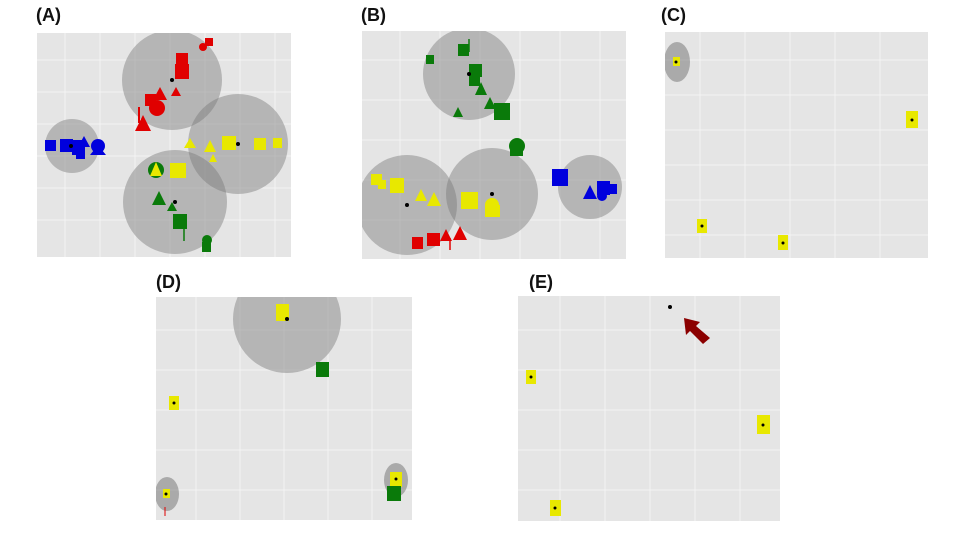 This screenshot has width=960, height=540. What do you see at coordinates (287, 335) in the screenshot?
I see `cluster-circle` at bounding box center [287, 335].